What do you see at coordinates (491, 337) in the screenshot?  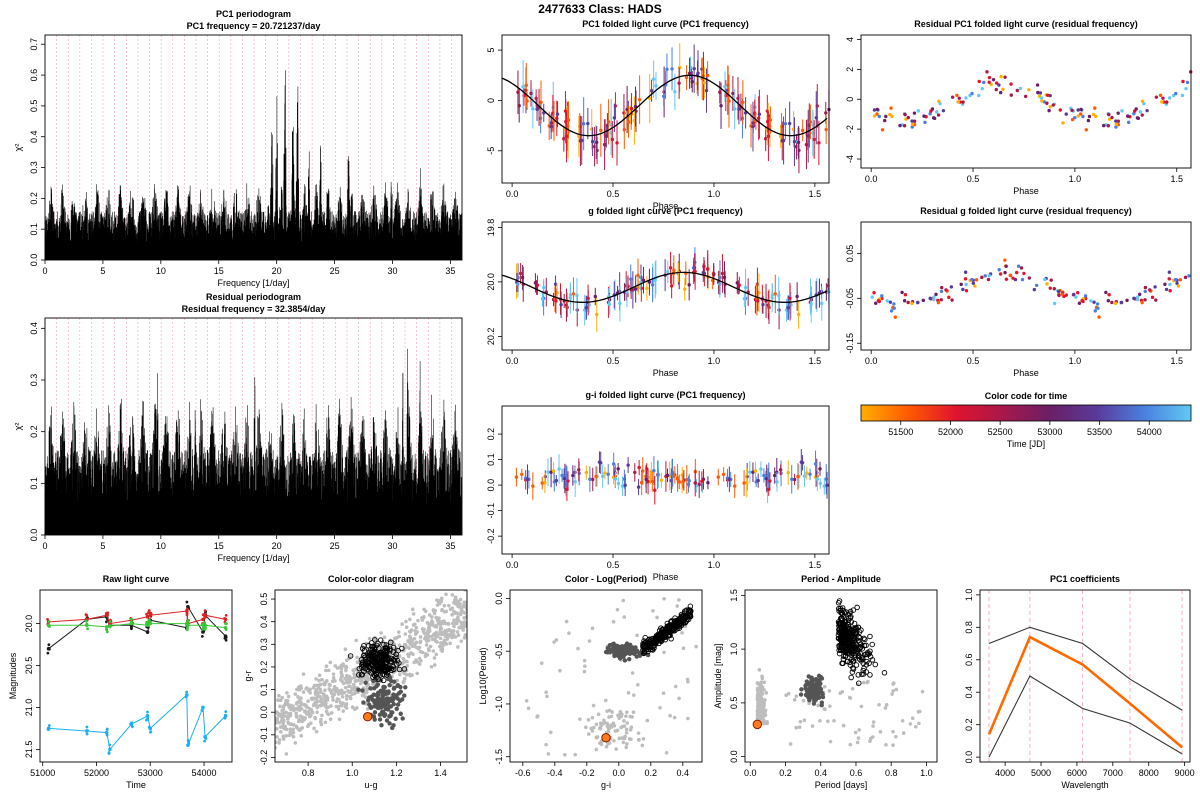 I see `y-tick-label: 20.2` at bounding box center [491, 337].